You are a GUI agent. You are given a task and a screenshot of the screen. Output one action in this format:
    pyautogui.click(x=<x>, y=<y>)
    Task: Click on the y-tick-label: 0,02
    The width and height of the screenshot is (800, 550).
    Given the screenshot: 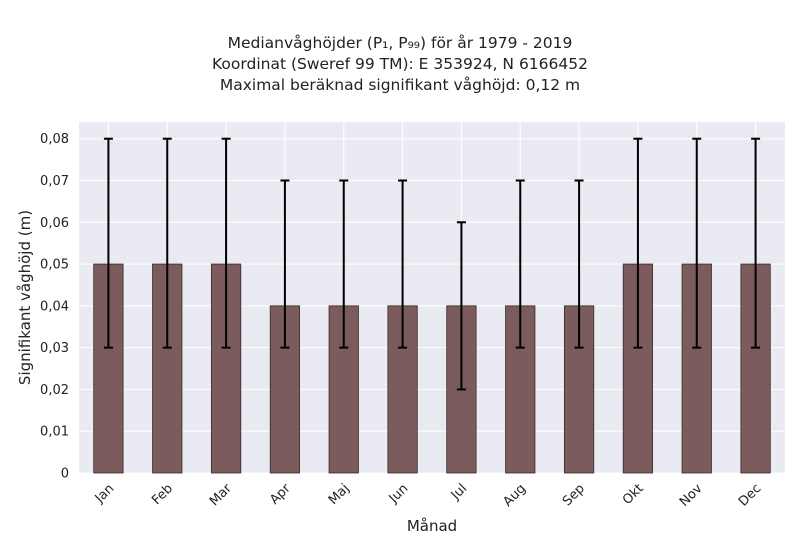 What is the action you would take?
    pyautogui.click(x=54, y=390)
    